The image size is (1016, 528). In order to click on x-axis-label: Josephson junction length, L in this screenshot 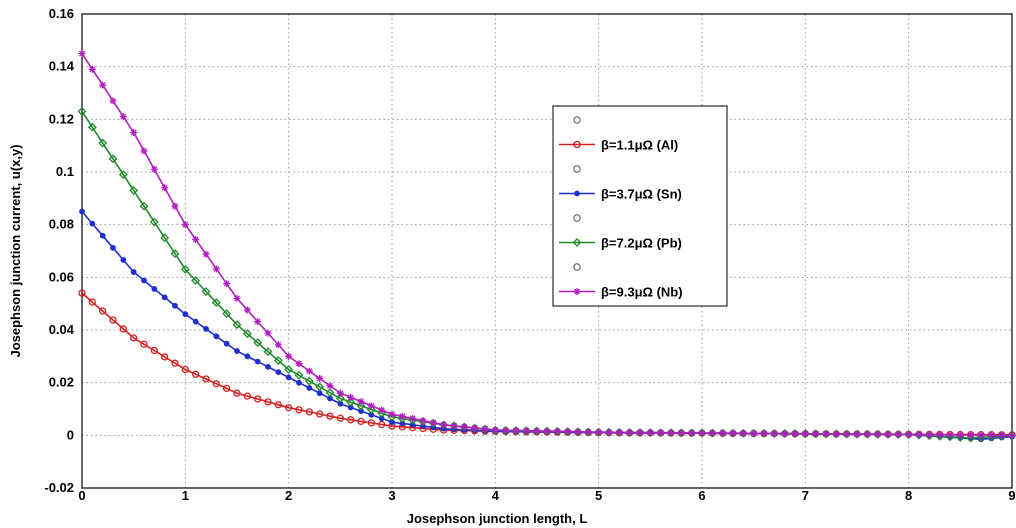, I will do `click(497, 518)`.